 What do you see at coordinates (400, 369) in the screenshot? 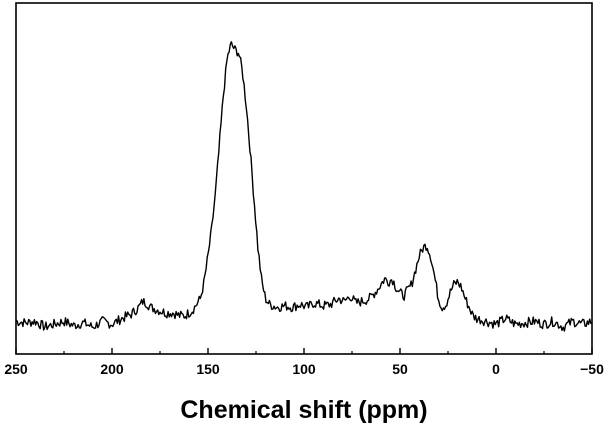
I see `x-tick-label: 50` at bounding box center [400, 369].